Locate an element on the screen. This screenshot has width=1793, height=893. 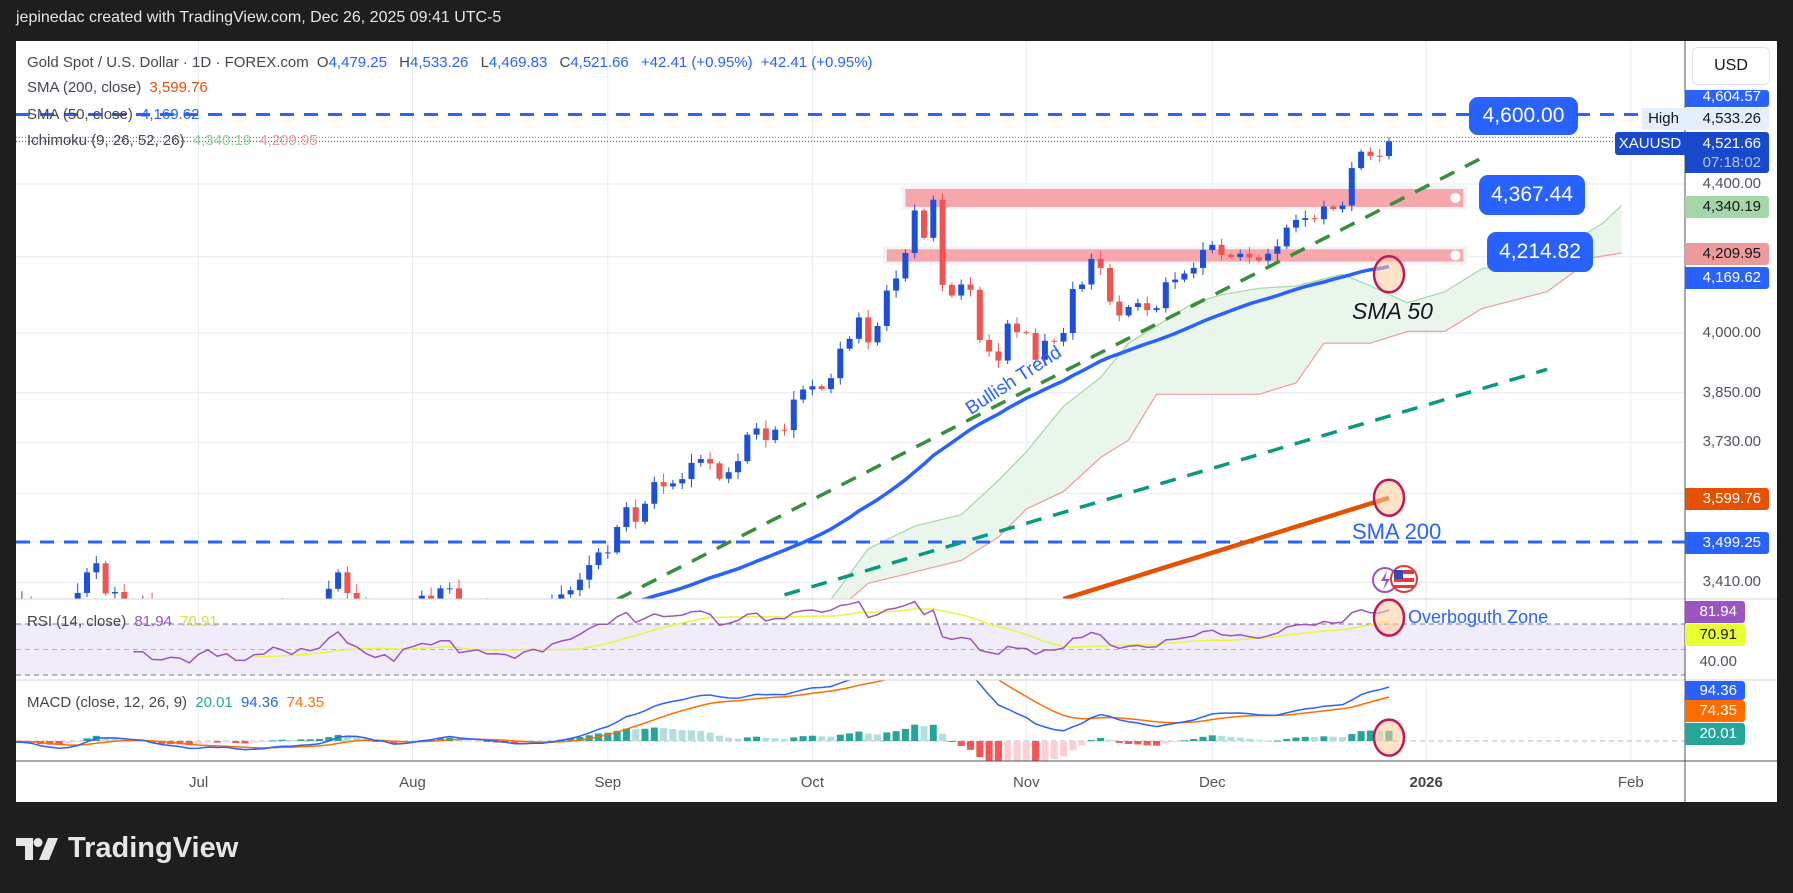
macd-value: 94.36 is located at coordinates (259, 702).